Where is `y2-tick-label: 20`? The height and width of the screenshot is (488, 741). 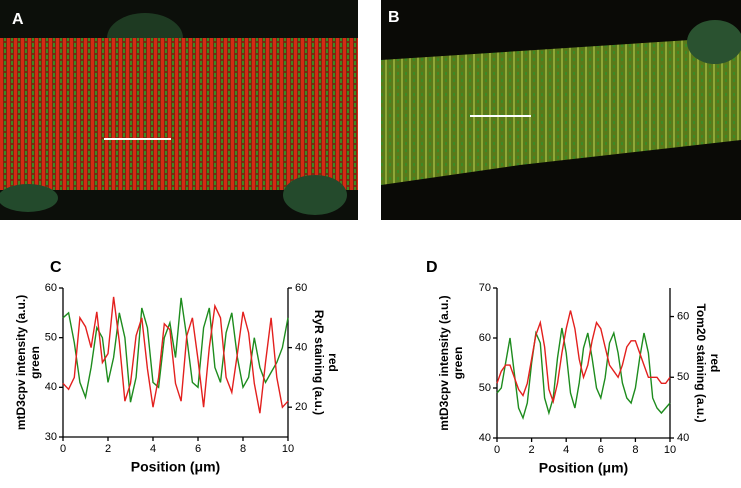
y2-tick-label: 20 is located at coordinates (301, 407).